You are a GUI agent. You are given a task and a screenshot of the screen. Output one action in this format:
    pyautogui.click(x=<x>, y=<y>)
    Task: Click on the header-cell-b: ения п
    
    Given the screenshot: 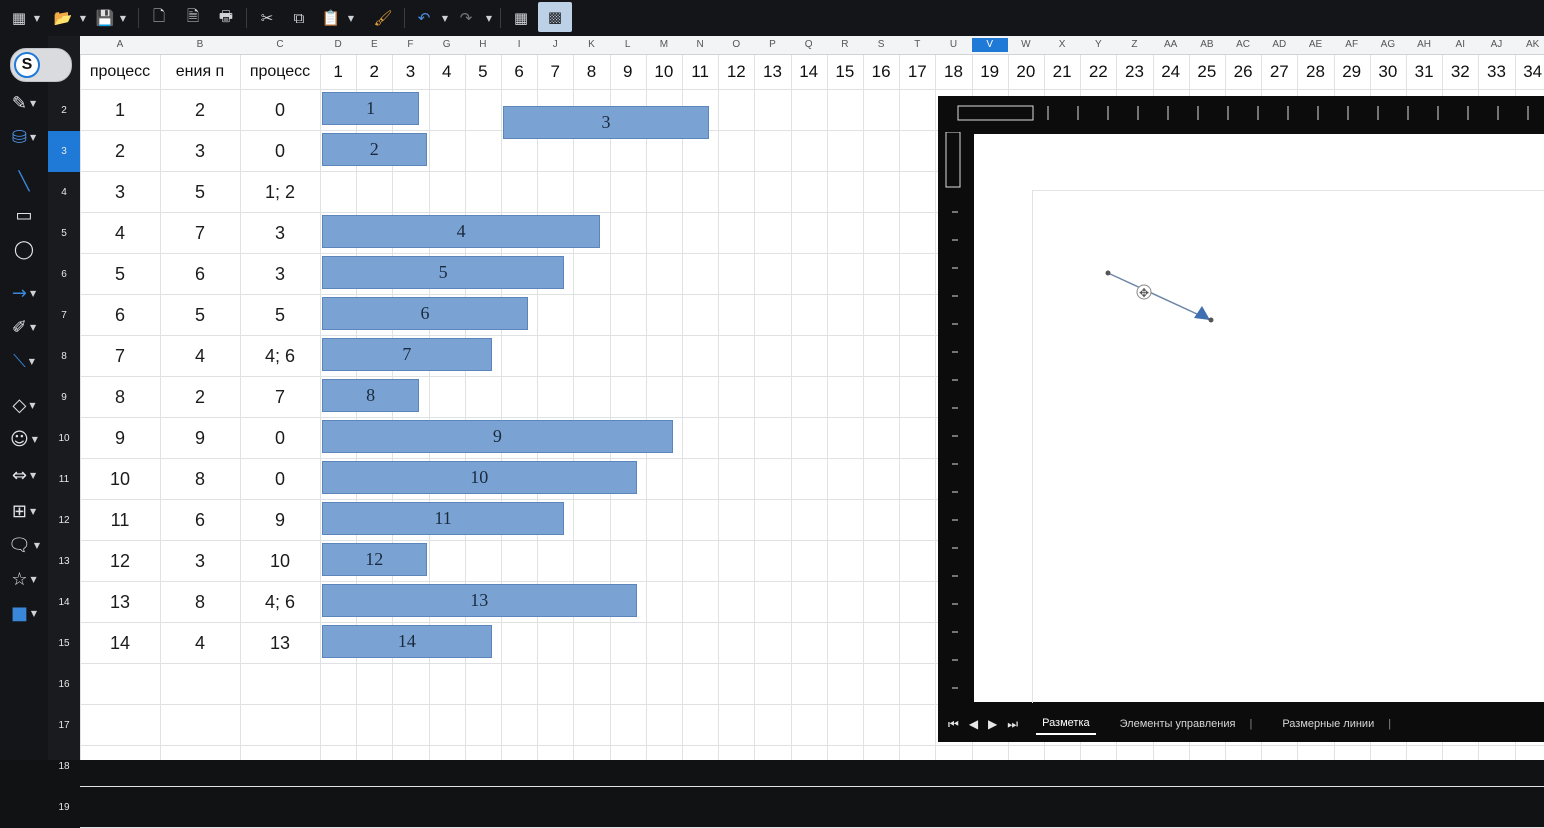 What is the action you would take?
    pyautogui.click(x=200, y=71)
    